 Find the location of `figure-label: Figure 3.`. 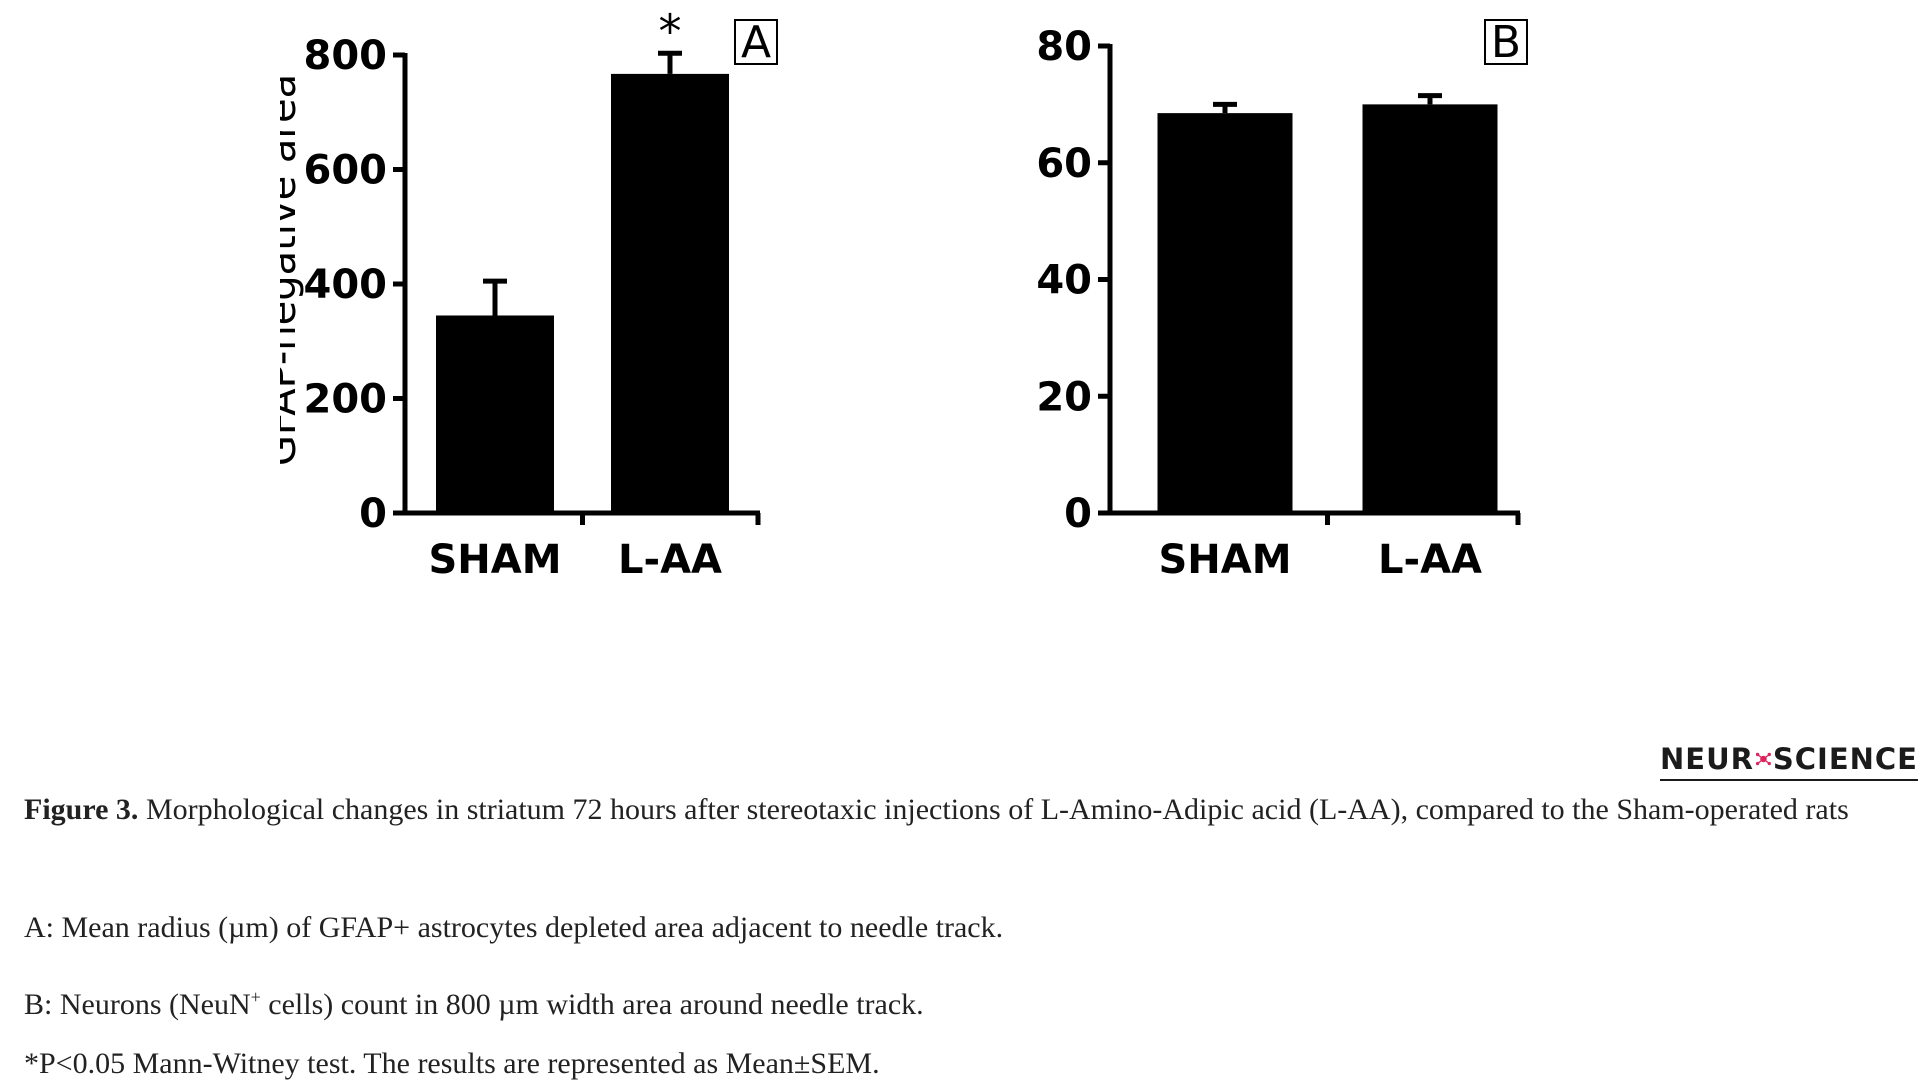

figure-label: Figure 3. is located at coordinates (81, 809).